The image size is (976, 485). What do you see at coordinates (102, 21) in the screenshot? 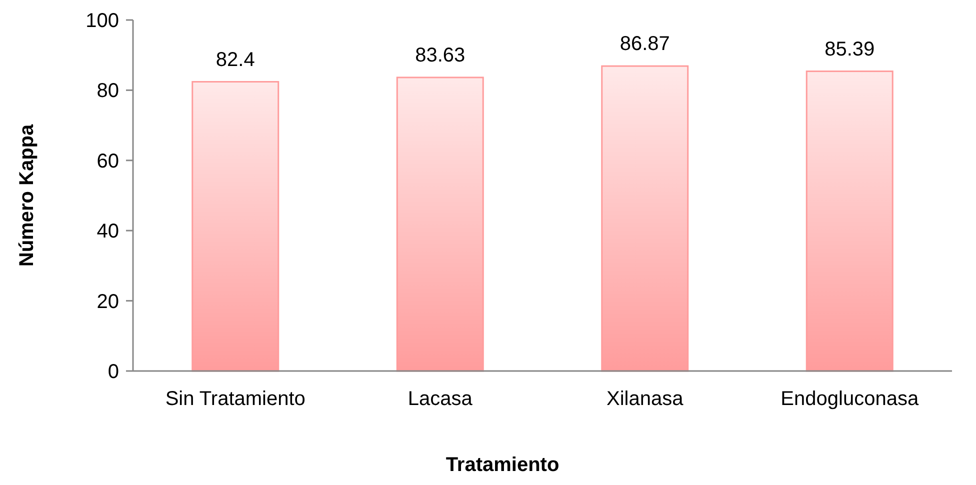
I see `y-tick-label: 100` at bounding box center [102, 21].